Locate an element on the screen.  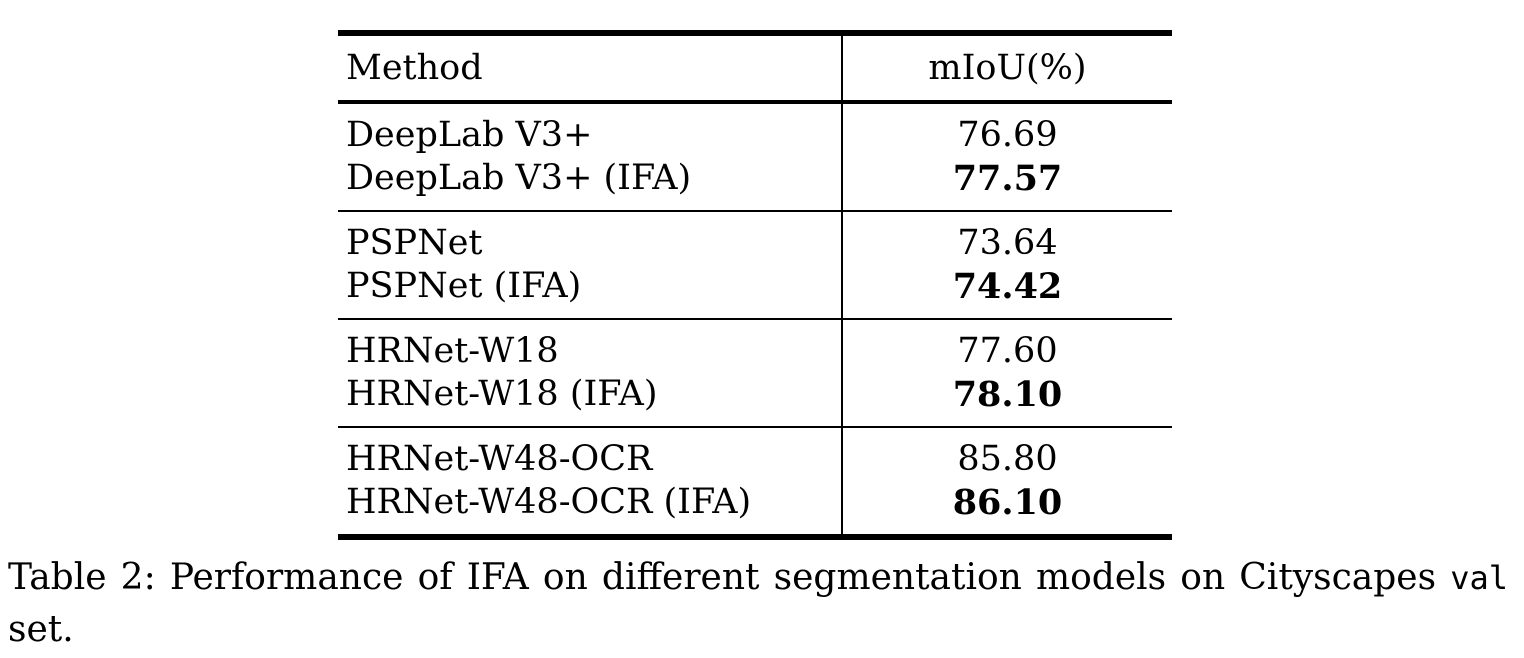
miou-cell: 85.80 is located at coordinates (1006, 454).